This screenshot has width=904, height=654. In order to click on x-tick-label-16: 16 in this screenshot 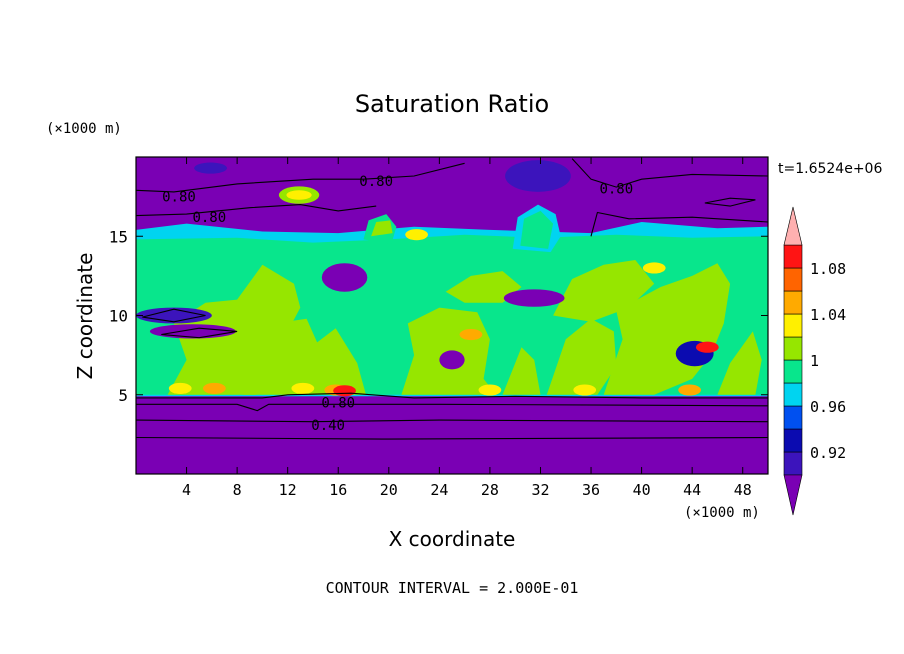, I will do `click(338, 490)`.